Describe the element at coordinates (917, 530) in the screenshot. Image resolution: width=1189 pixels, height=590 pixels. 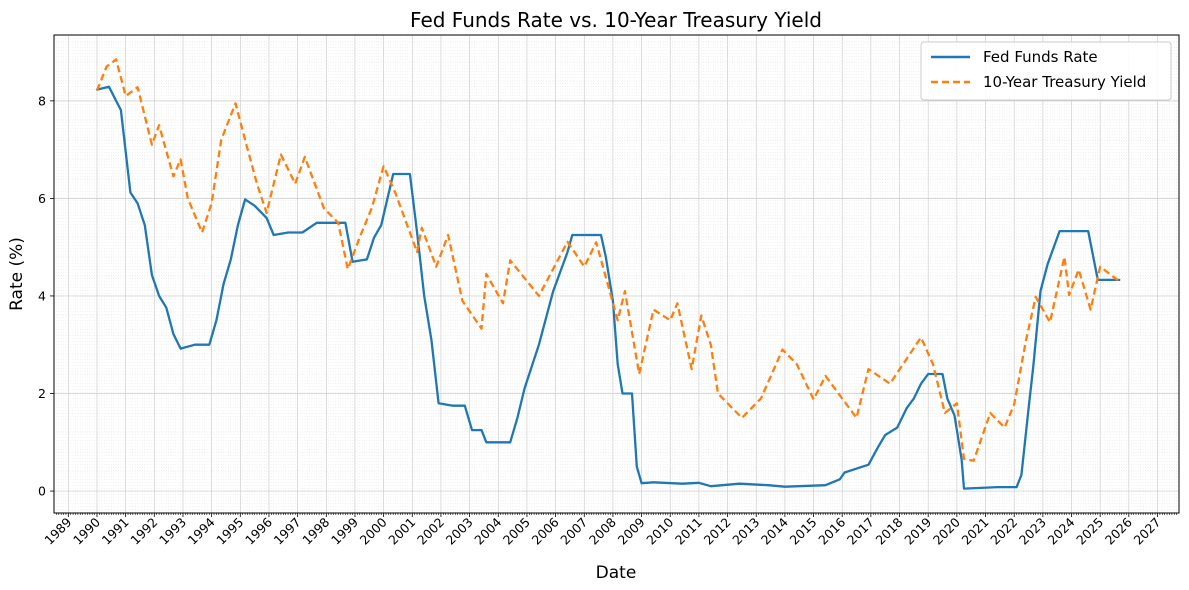
I see `x-tick-label: 2019` at that location.